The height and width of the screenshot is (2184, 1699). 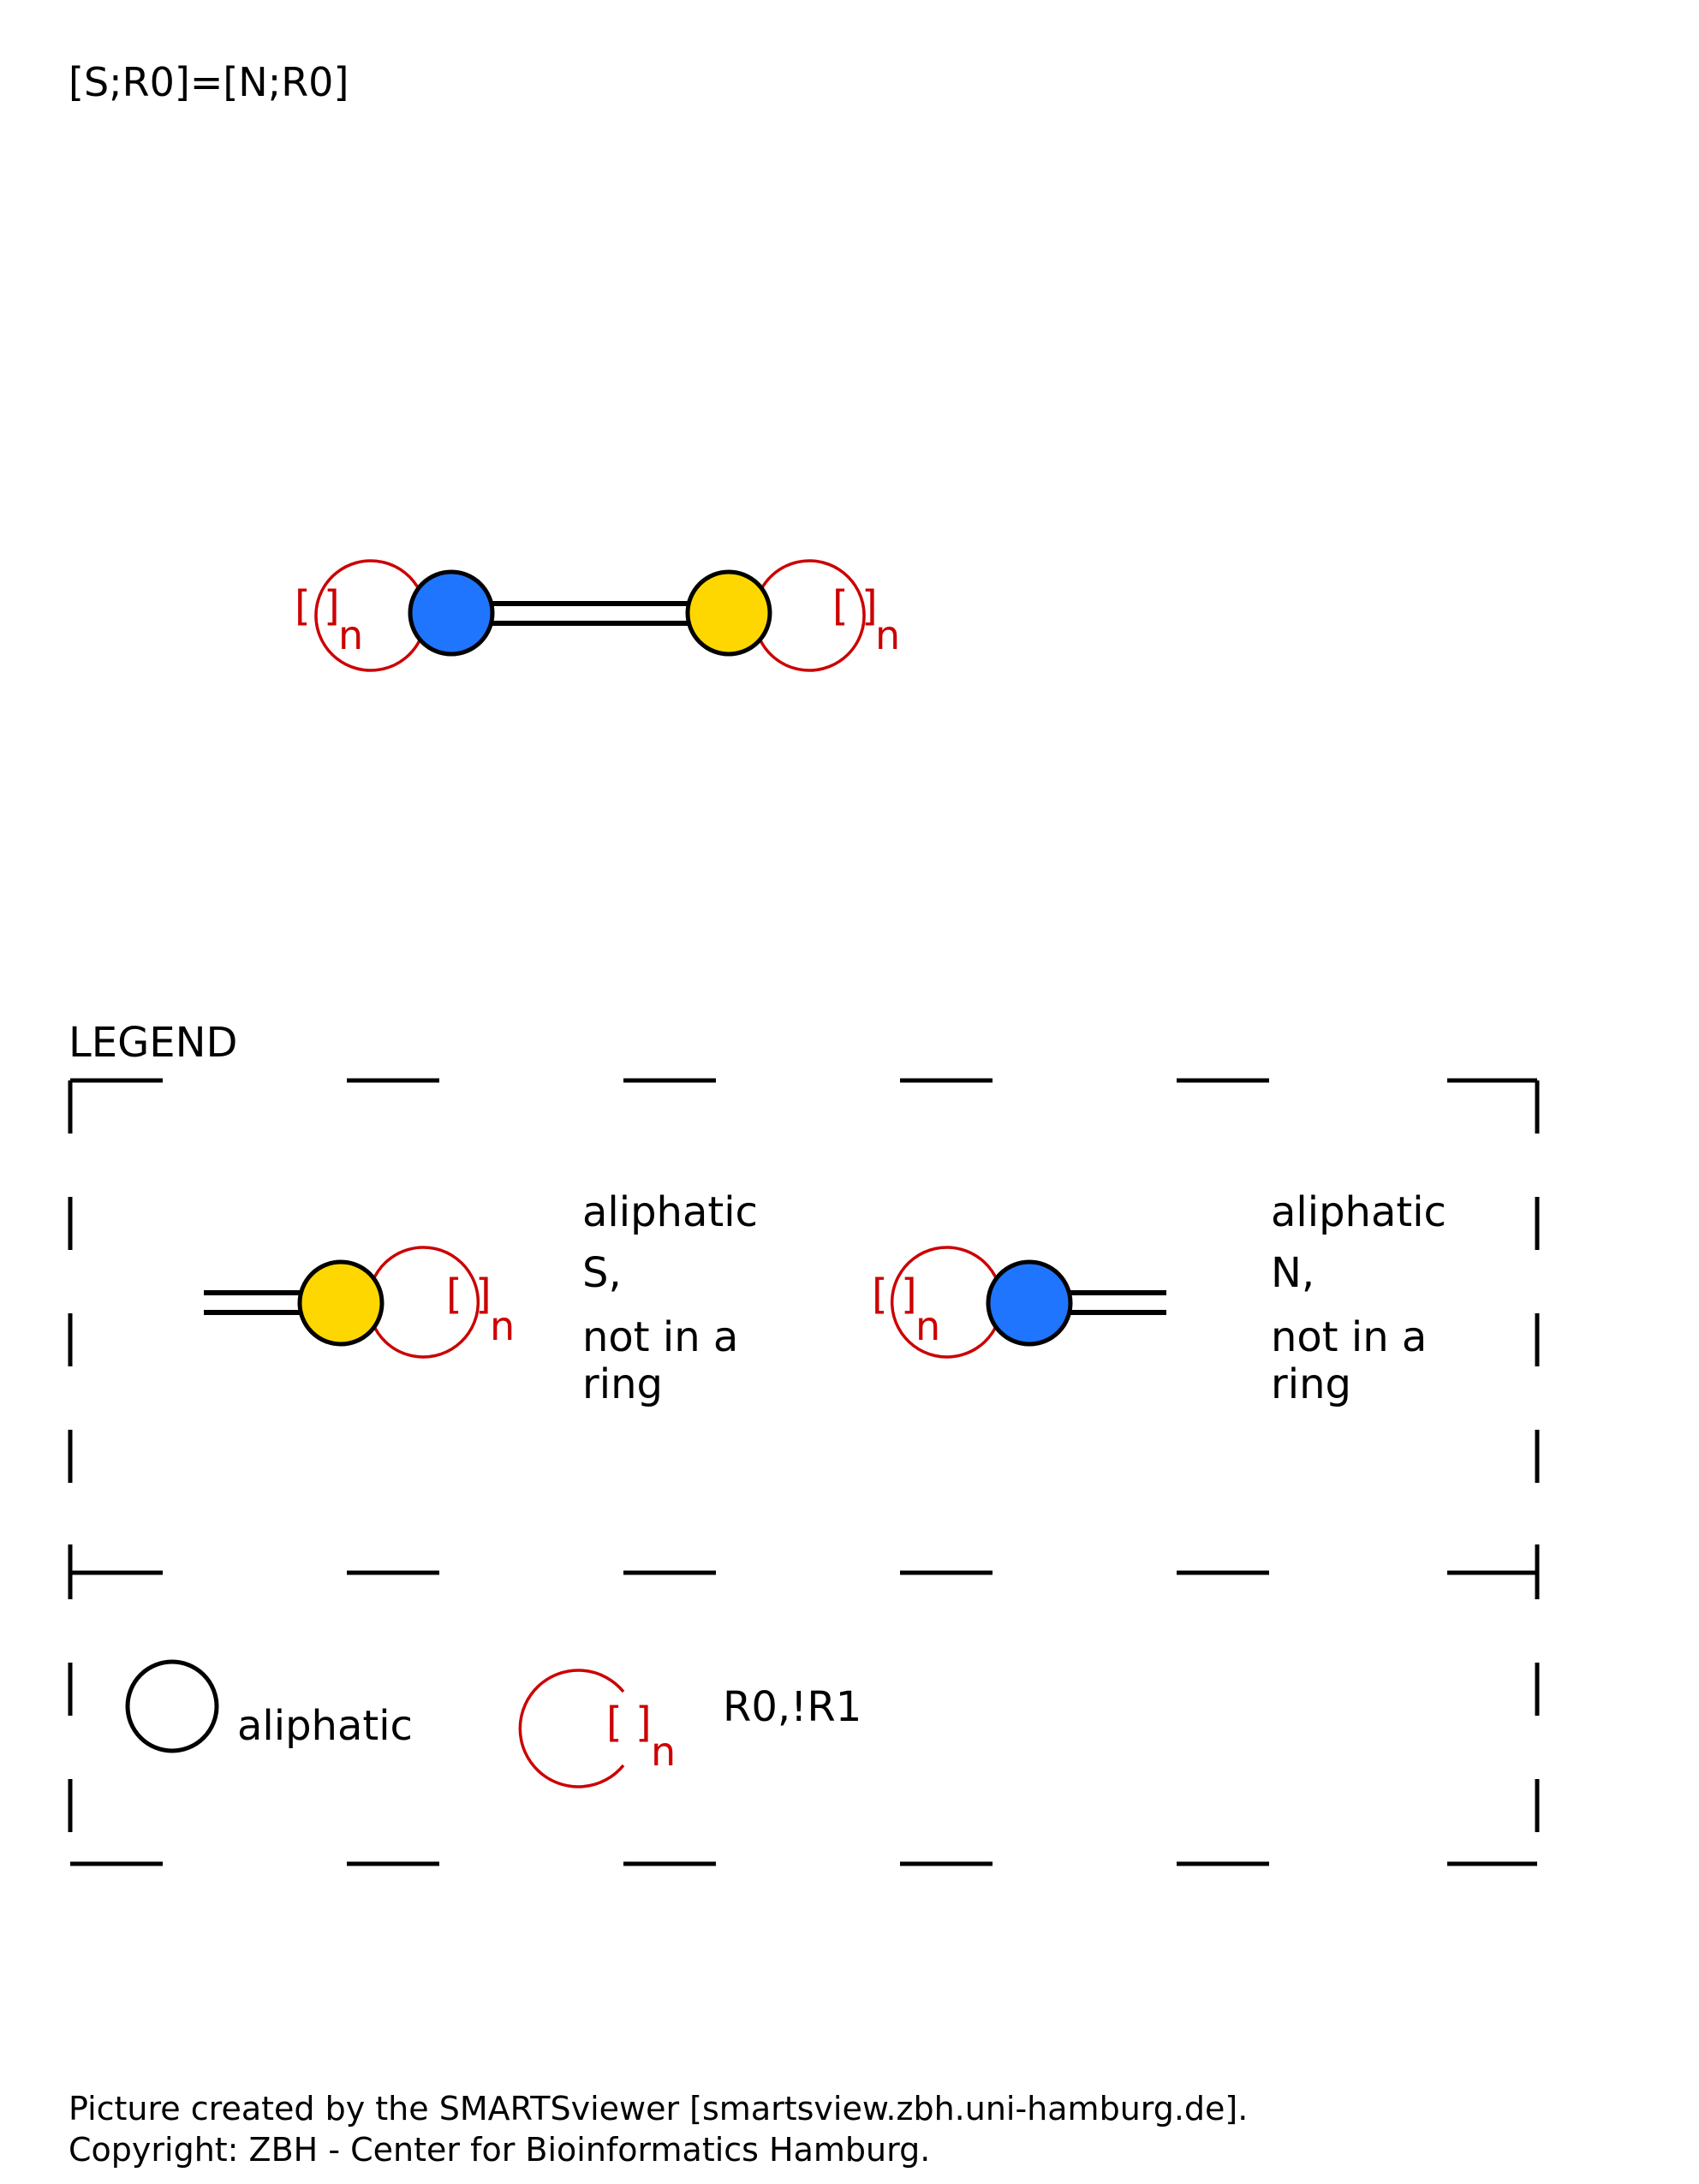 I want to click on ring-annotation-n: [ ] n, so click(x=358, y=615).